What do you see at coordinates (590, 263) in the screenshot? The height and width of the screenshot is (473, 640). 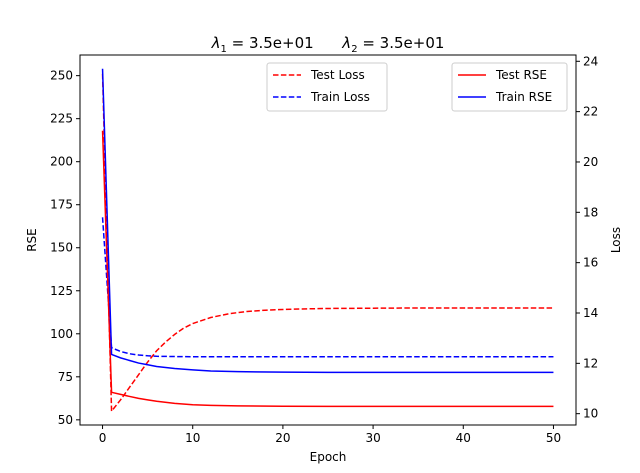 I see `y-right-tick-label: 16` at bounding box center [590, 263].